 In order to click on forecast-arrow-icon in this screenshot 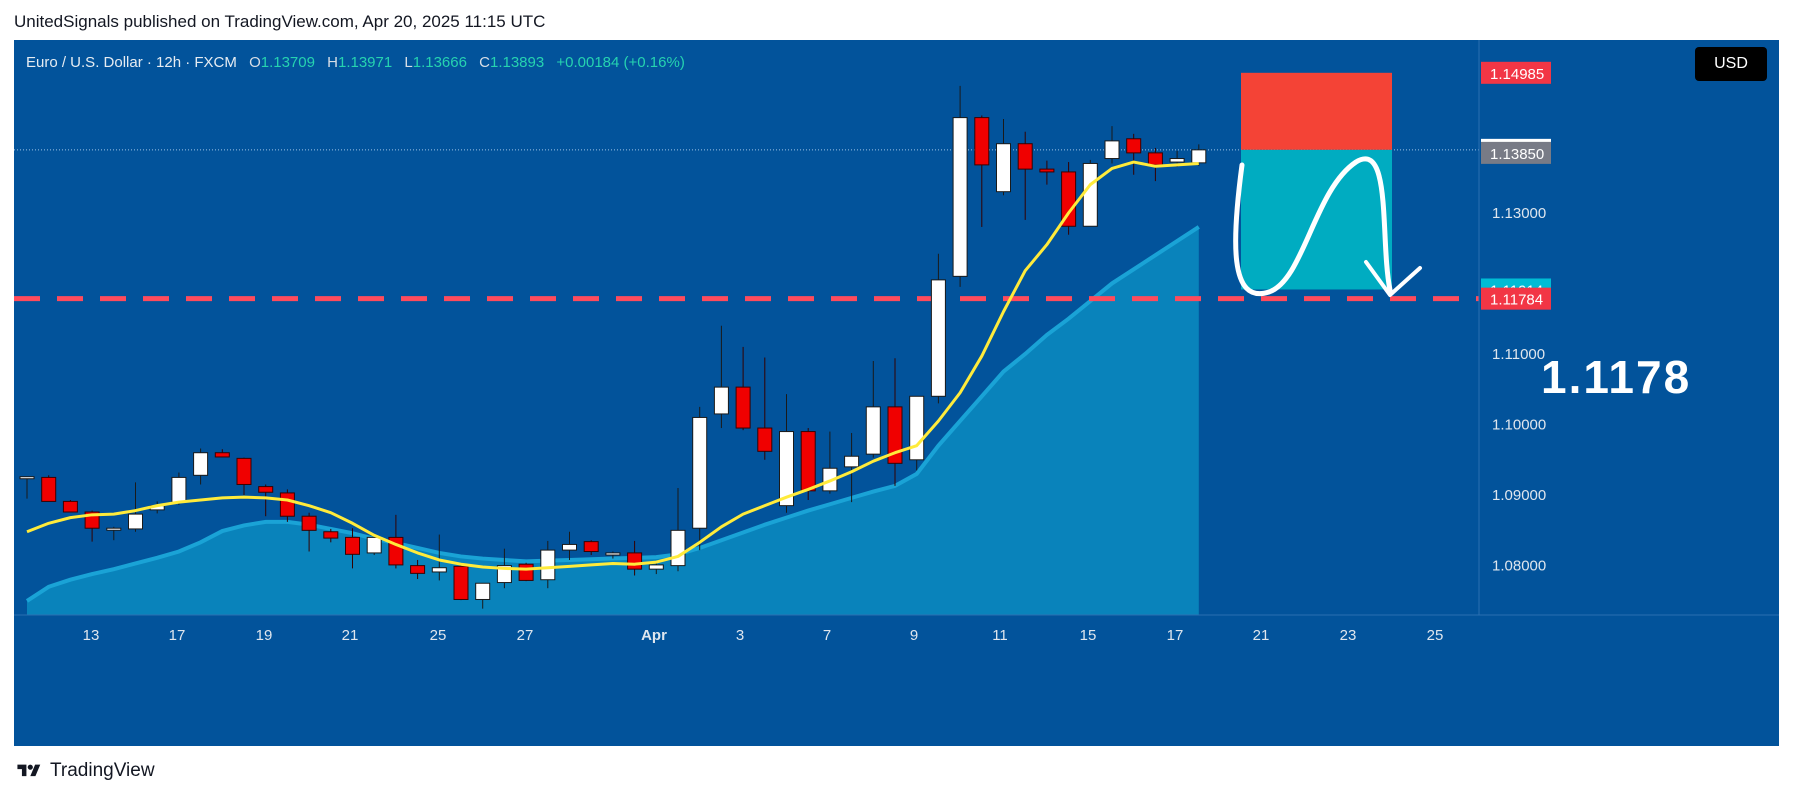, I will do `click(1393, 278)`.